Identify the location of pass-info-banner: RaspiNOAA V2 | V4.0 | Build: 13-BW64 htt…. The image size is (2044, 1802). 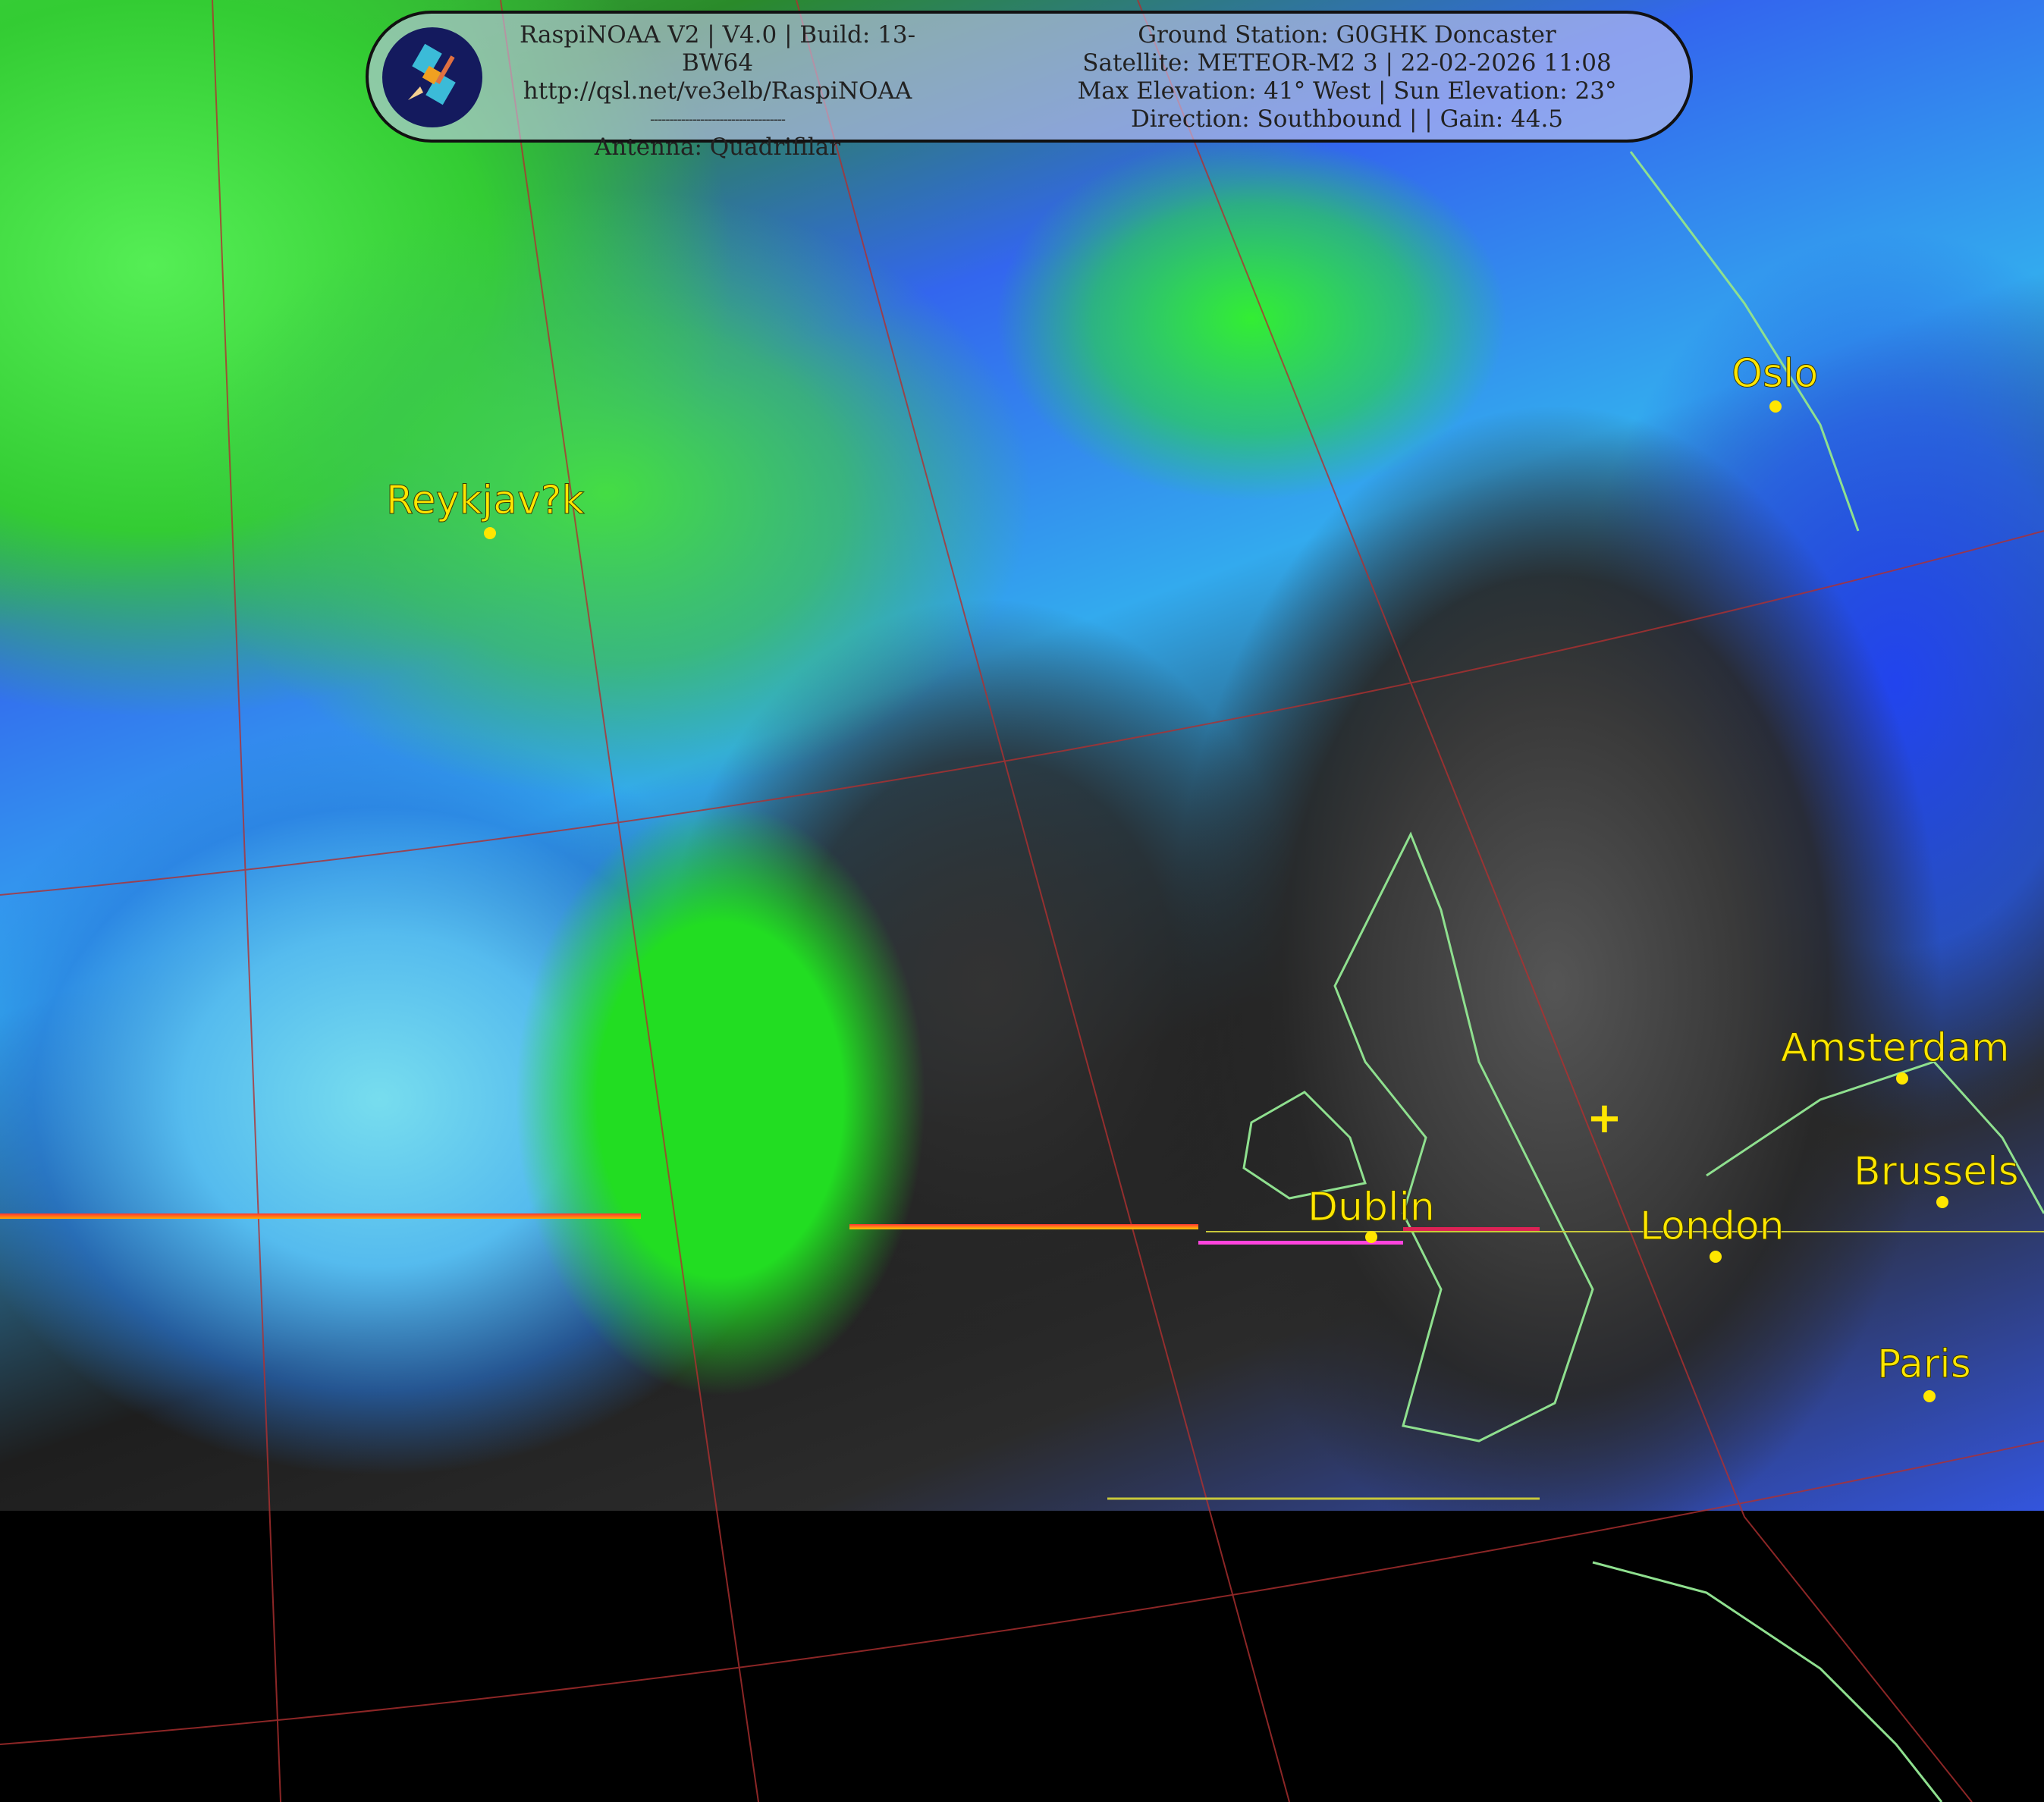
(1029, 86).